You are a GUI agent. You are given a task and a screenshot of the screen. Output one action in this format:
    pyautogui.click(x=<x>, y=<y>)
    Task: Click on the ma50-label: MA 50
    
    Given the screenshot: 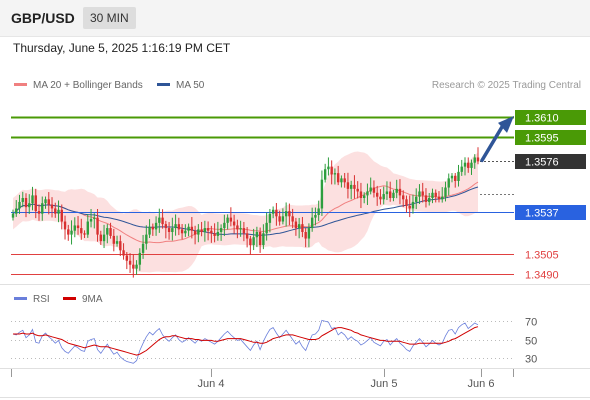 What is the action you would take?
    pyautogui.click(x=190, y=85)
    